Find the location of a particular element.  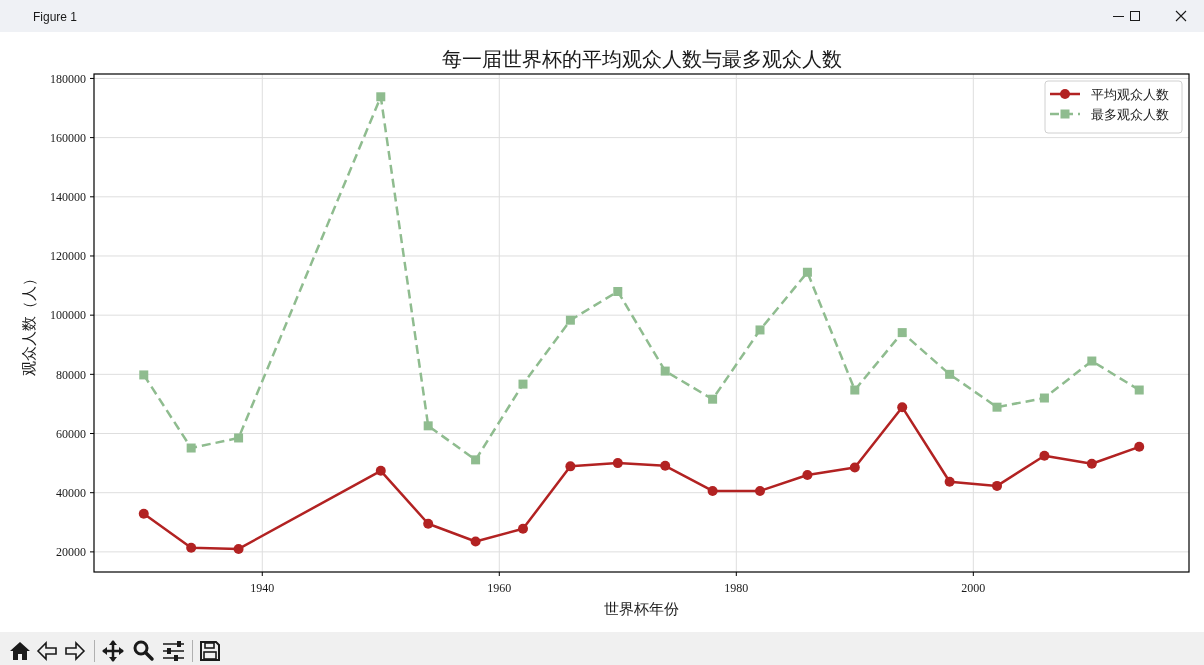

x-tick-label: 1980 is located at coordinates (736, 588).